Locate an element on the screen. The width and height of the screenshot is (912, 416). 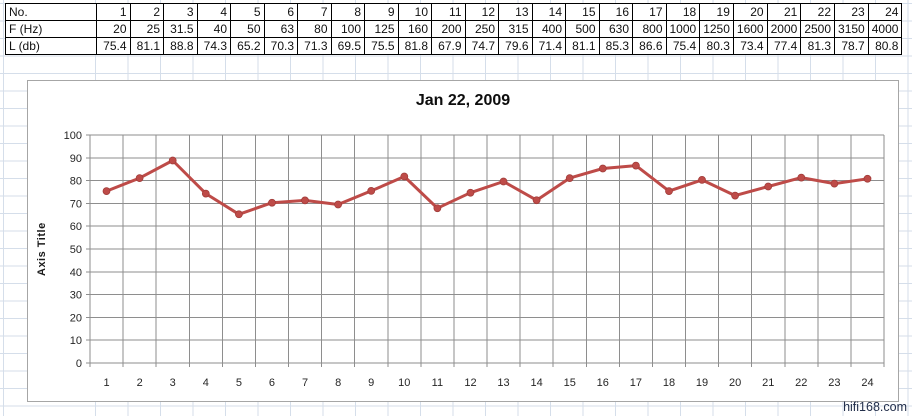
table-cell: 100 is located at coordinates (347, 29).